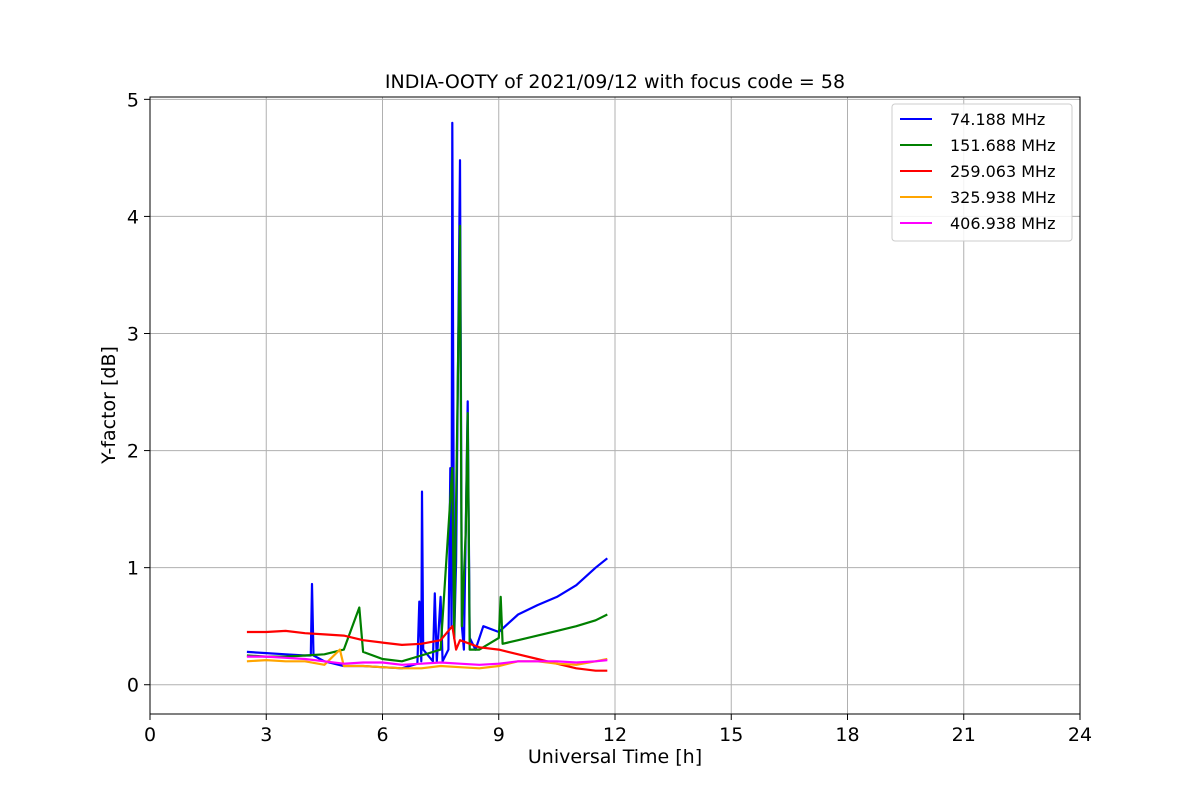 The image size is (1200, 800). Describe the element at coordinates (382, 735) in the screenshot. I see `x-tick-label: 6` at that location.